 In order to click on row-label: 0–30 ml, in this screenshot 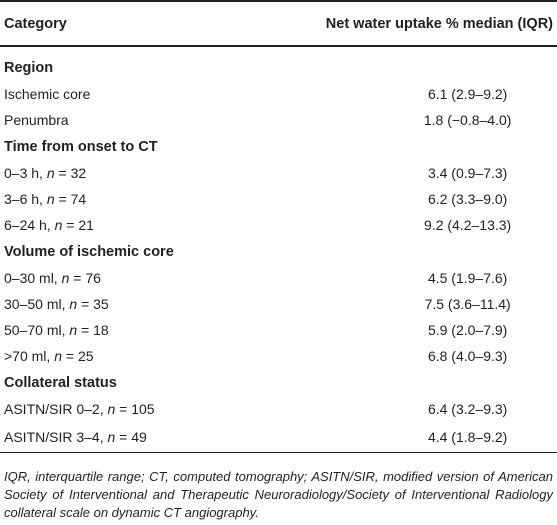, I will do `click(33, 278)`.